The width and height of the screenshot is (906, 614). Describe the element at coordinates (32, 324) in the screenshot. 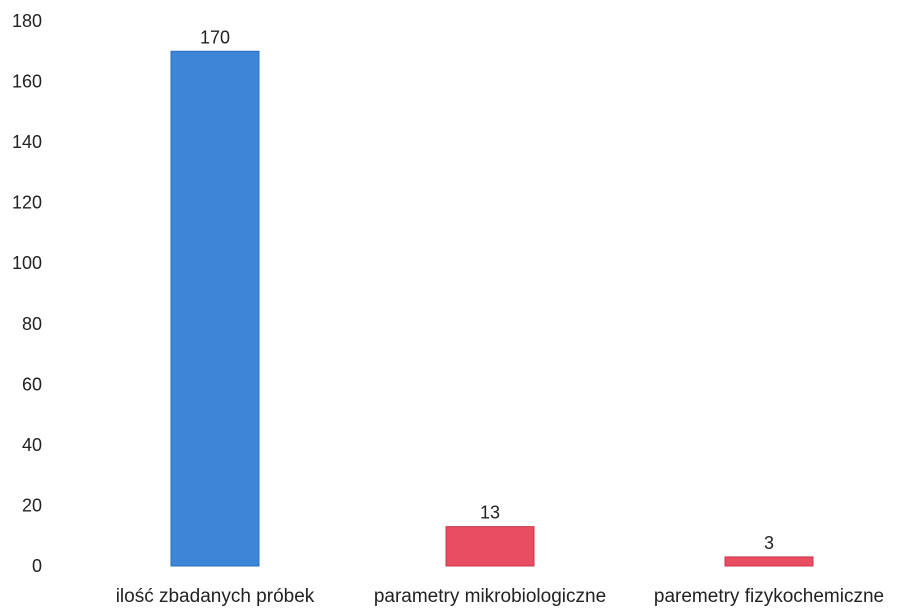

I see `y-tick-label: 80` at that location.